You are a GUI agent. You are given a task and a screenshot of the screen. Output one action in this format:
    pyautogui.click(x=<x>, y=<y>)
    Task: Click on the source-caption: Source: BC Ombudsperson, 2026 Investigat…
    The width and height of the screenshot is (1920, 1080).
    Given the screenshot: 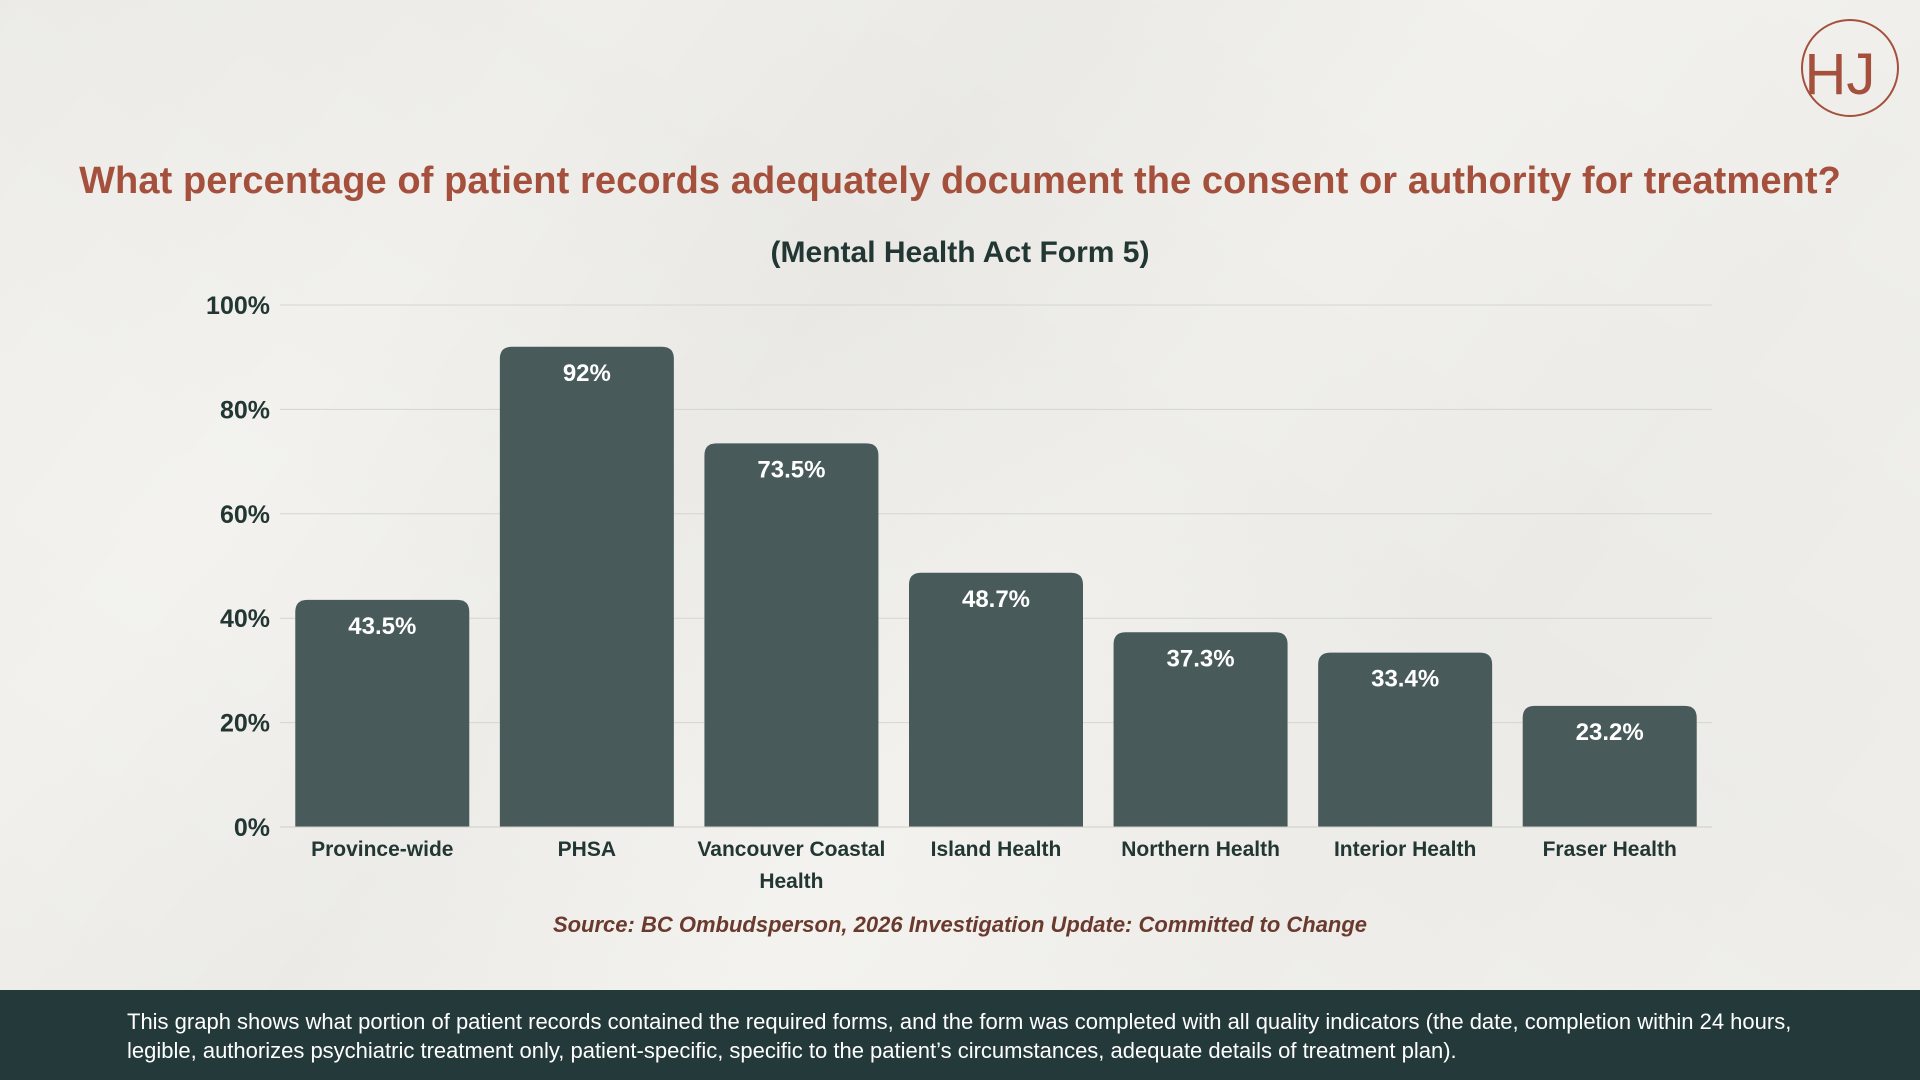 What is the action you would take?
    pyautogui.click(x=960, y=924)
    